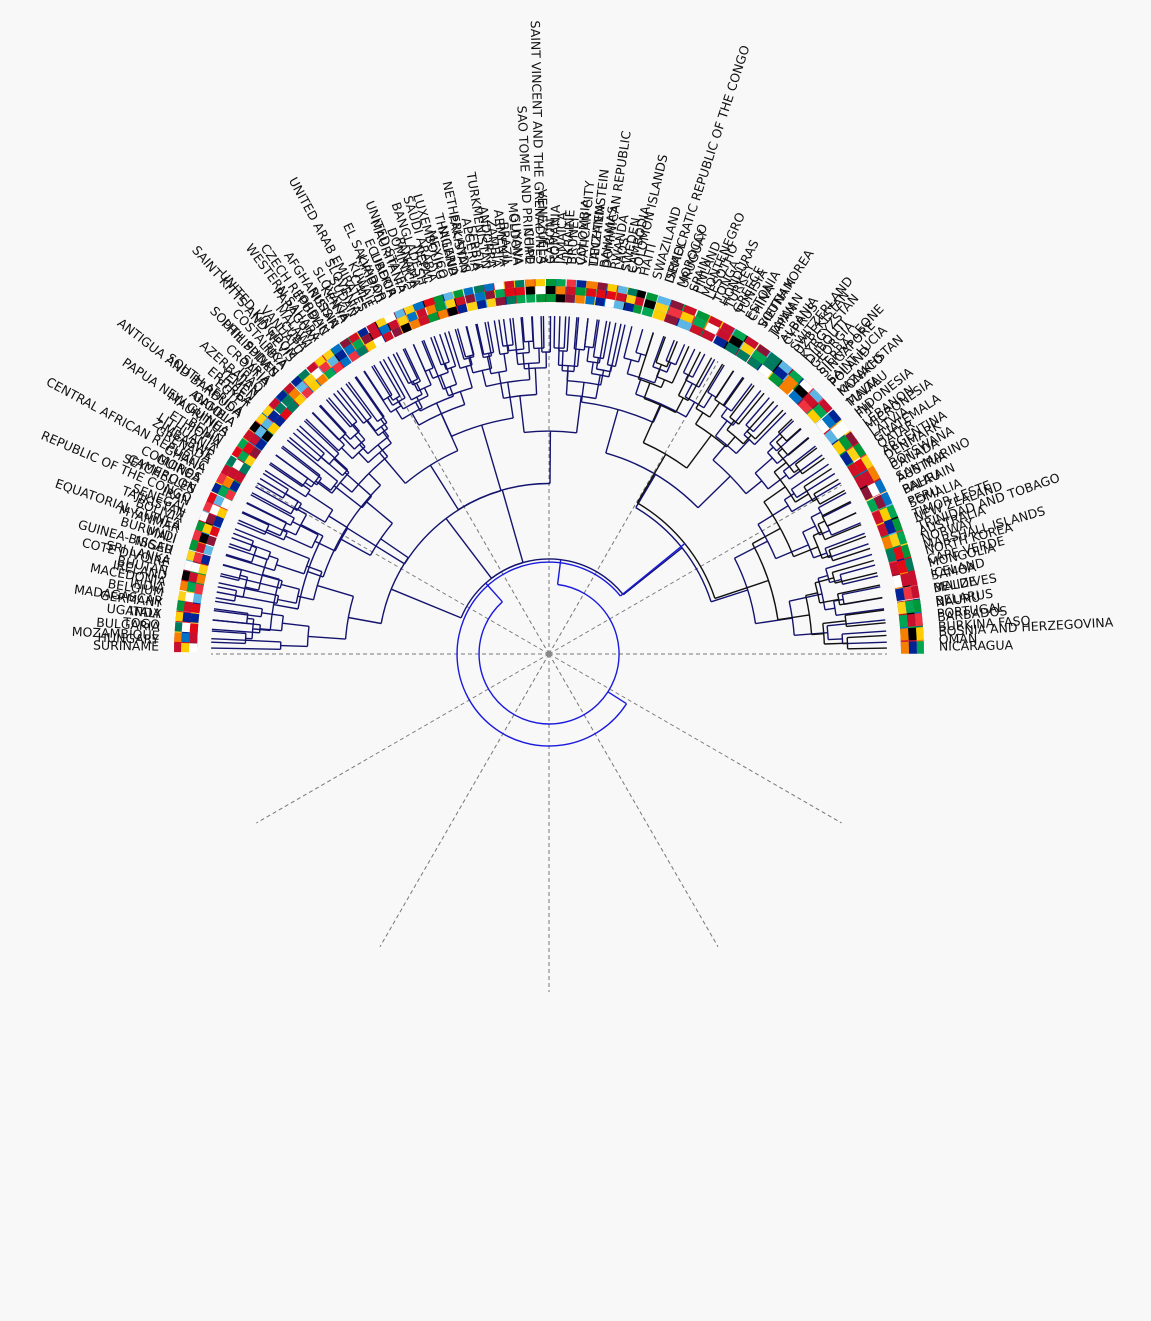 This screenshot has height=1321, width=1151. I want to click on guide-line, so click(464, 508).